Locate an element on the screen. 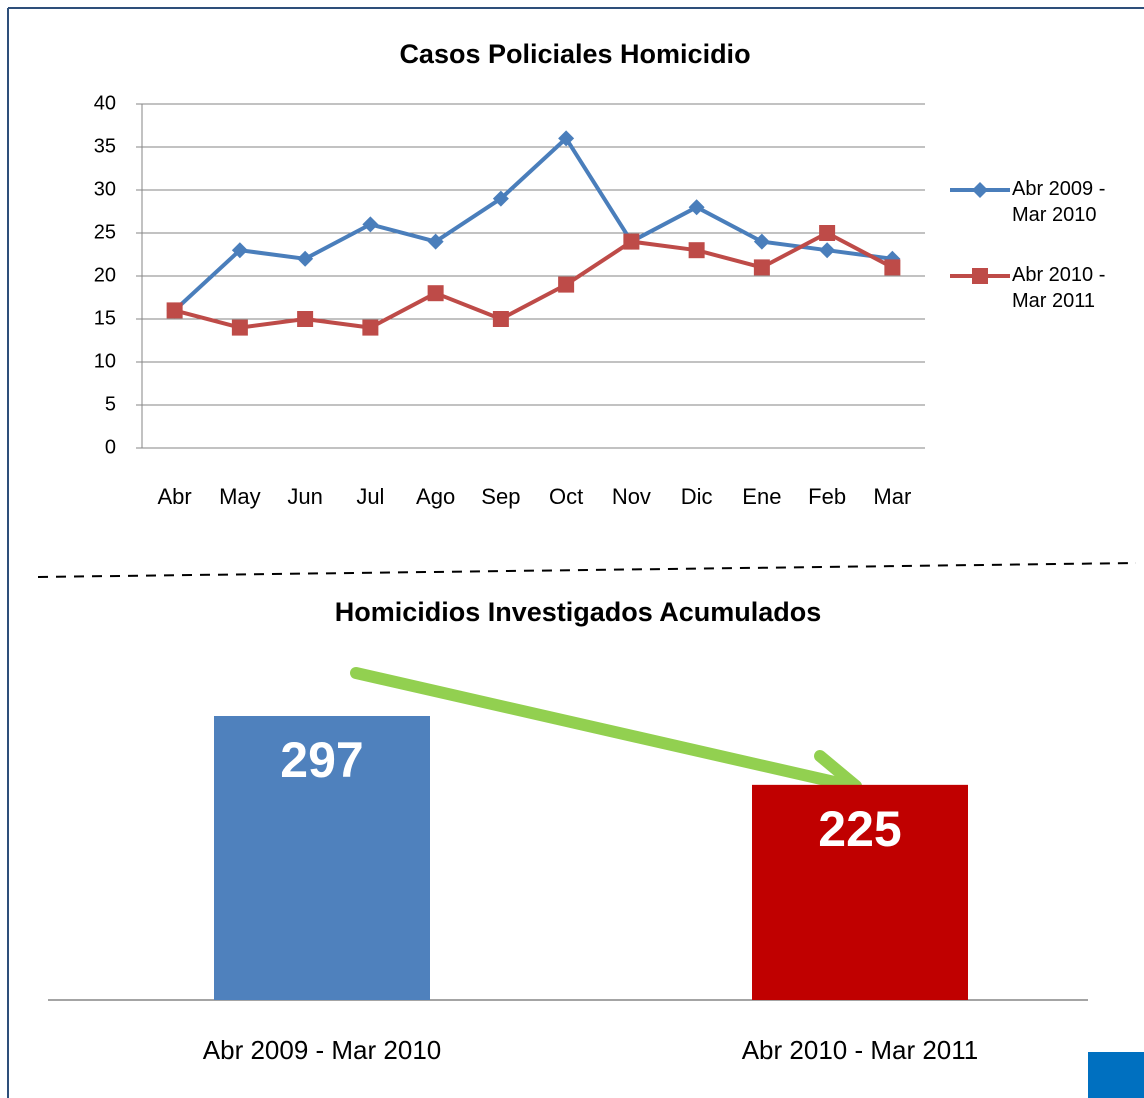 The width and height of the screenshot is (1144, 1098). chart-title: Homicidios Investigados Acumulados is located at coordinates (578, 612).